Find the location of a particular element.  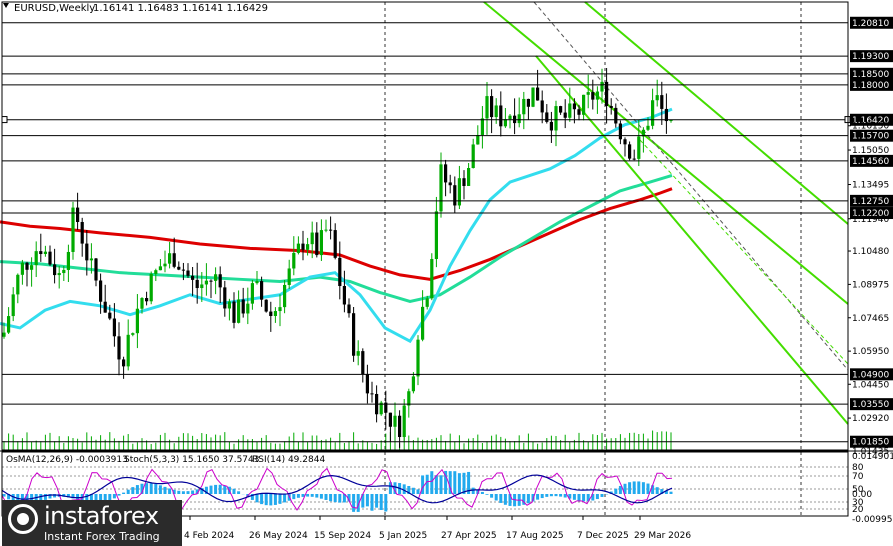

stoch-label: Stoch(5,3,3) 15.1650 37.5743 is located at coordinates (191, 460).